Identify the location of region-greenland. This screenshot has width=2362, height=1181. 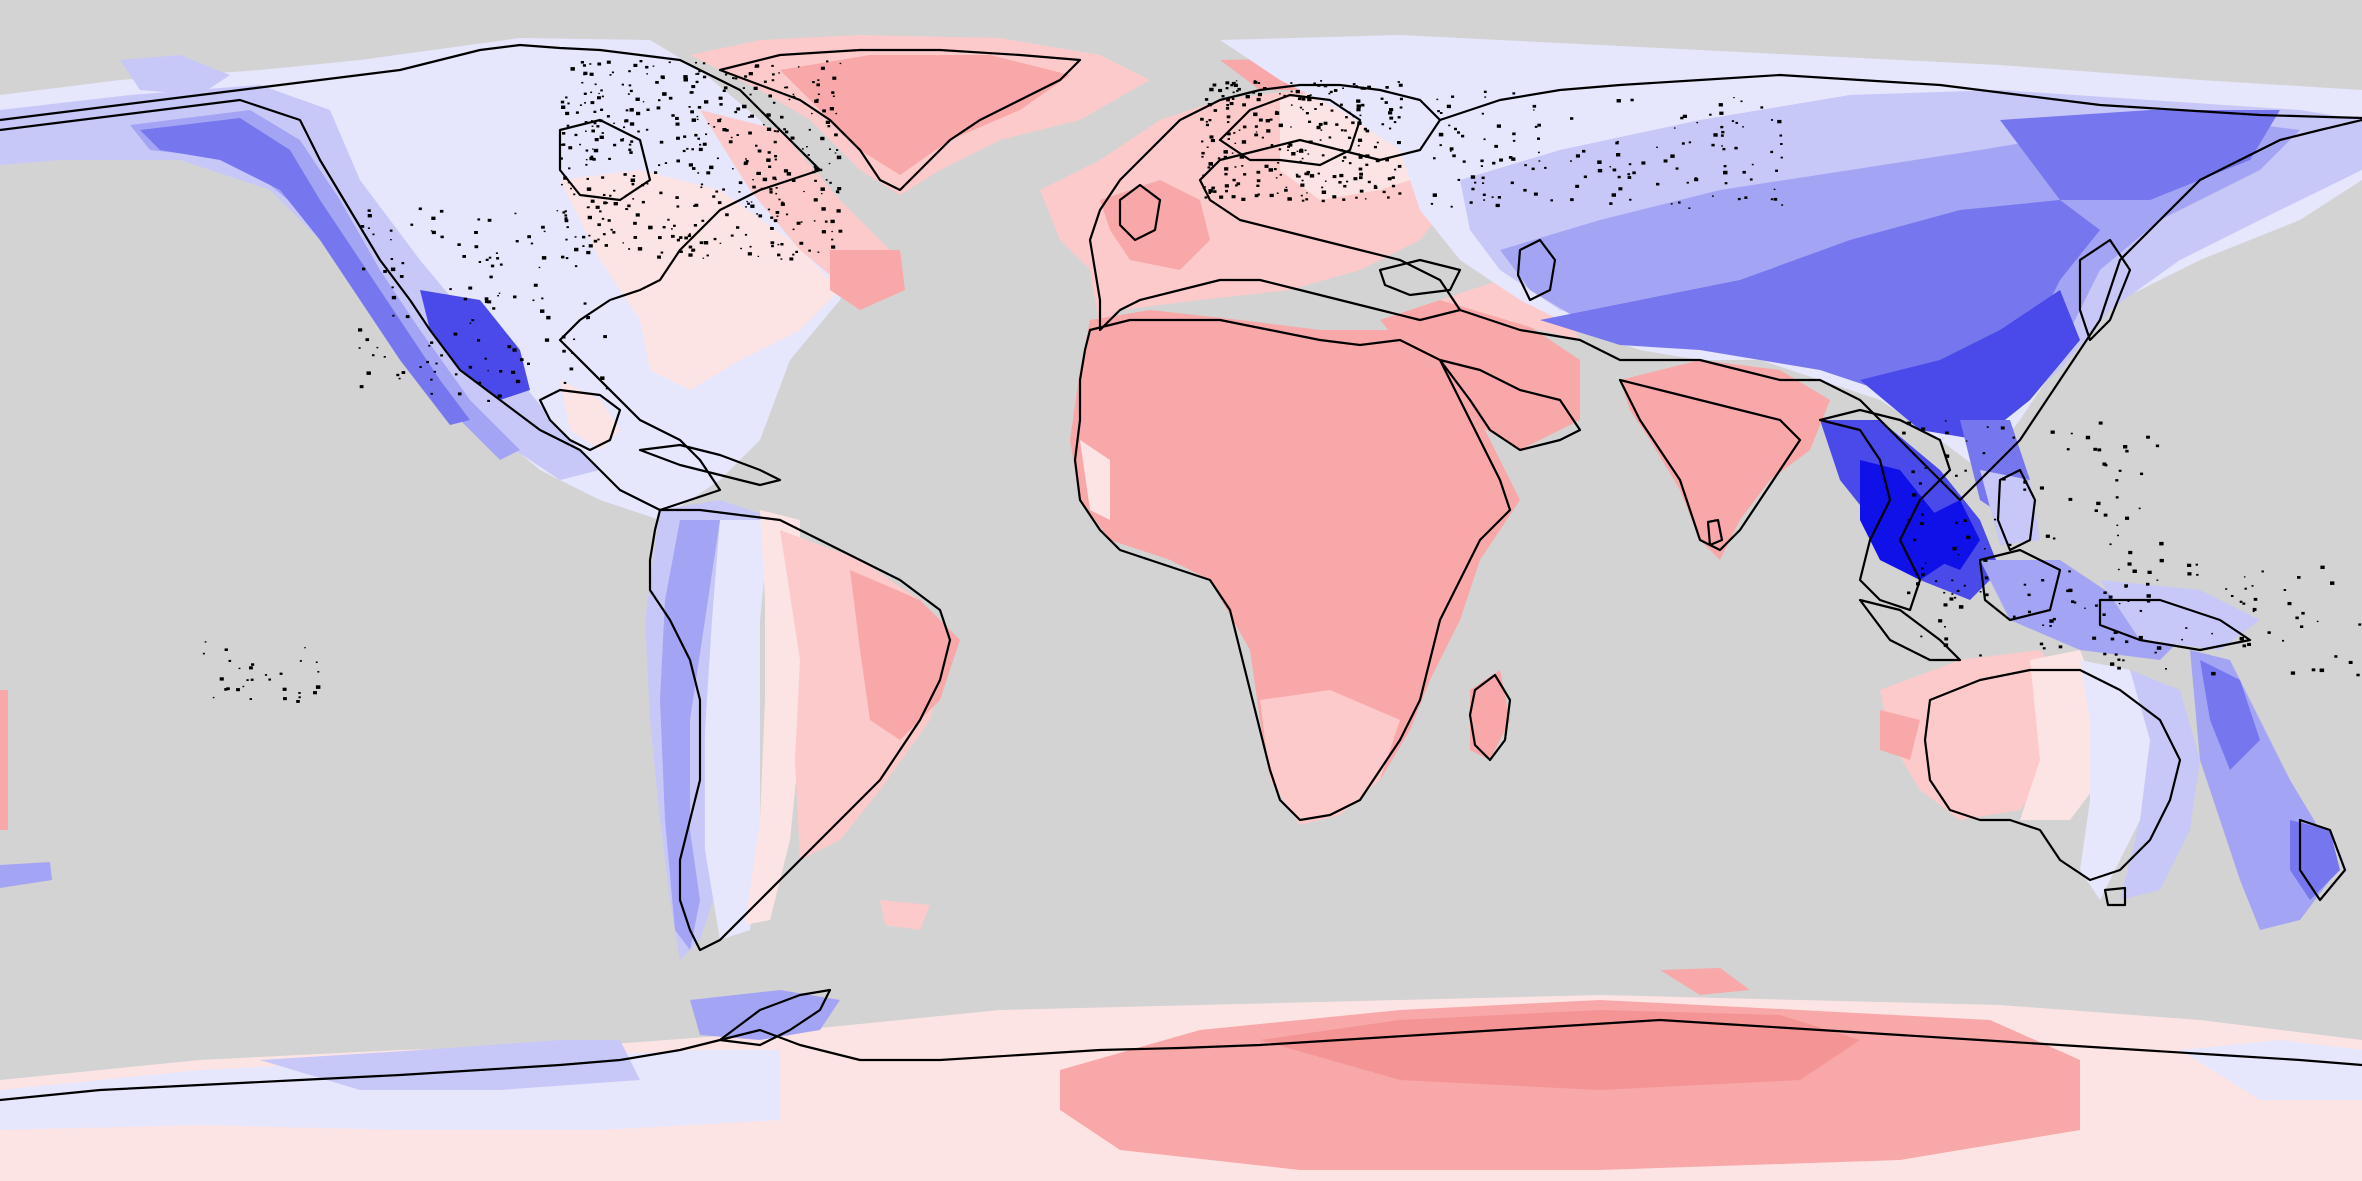
(920, 115).